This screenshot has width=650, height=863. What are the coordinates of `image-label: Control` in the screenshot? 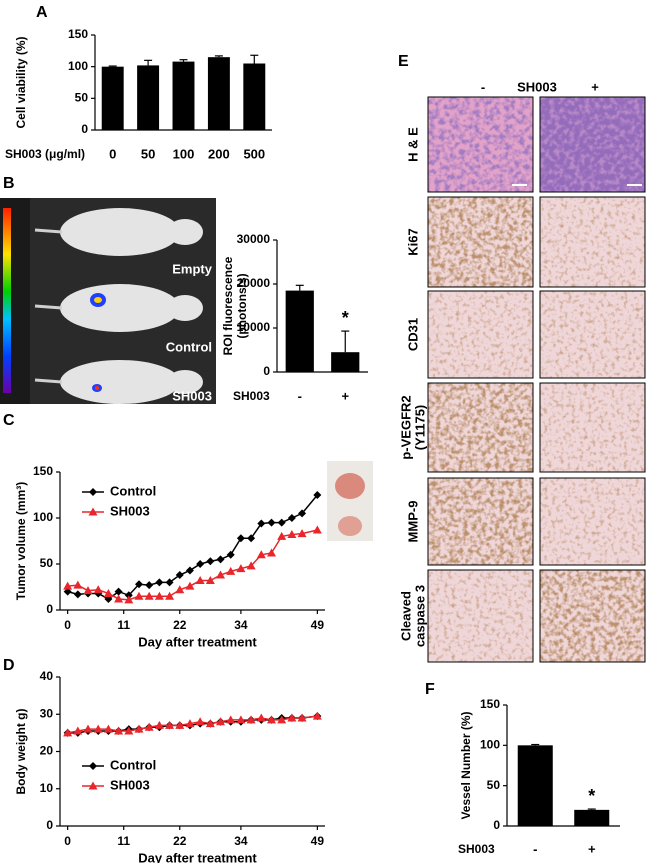 It's located at (189, 346).